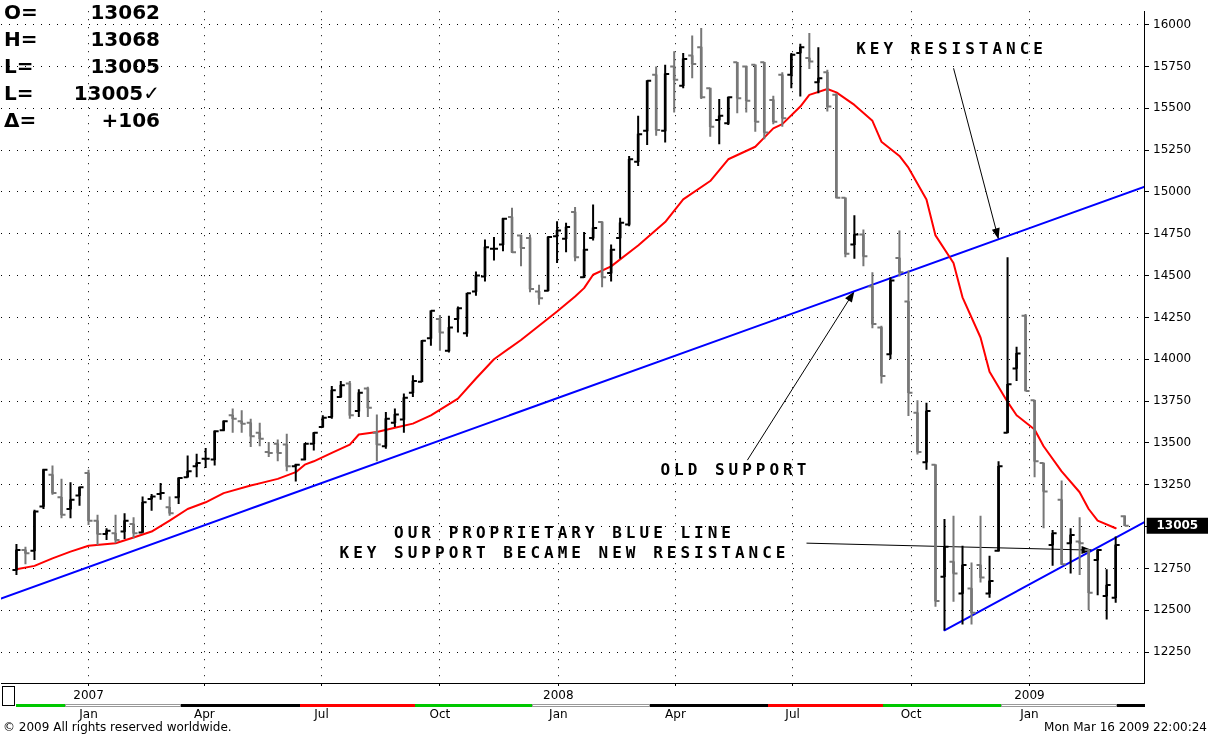 This screenshot has height=735, width=1210. I want to click on x-tick-label: 2007 Jan, so click(88, 704).